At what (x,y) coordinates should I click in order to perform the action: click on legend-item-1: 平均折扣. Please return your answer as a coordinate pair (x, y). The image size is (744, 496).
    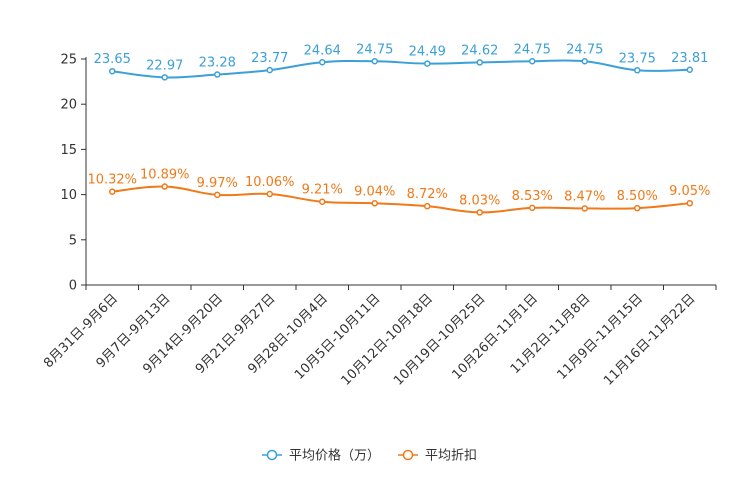
    Looking at the image, I should click on (437, 456).